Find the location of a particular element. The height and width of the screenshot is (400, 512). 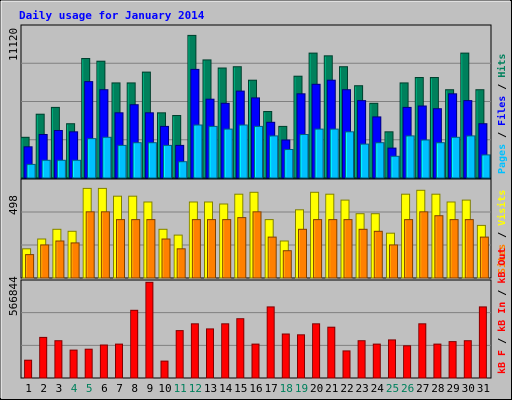

chart-title: Daily usage for January 2014 is located at coordinates (112, 15).